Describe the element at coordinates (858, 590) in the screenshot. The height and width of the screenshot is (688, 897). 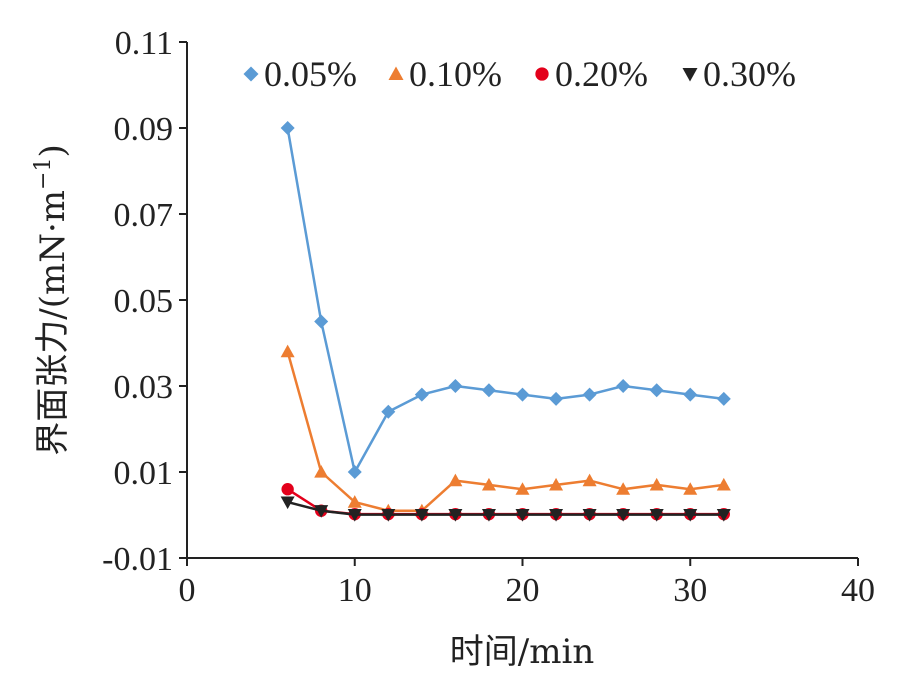
I see `x-tick-label: 40` at that location.